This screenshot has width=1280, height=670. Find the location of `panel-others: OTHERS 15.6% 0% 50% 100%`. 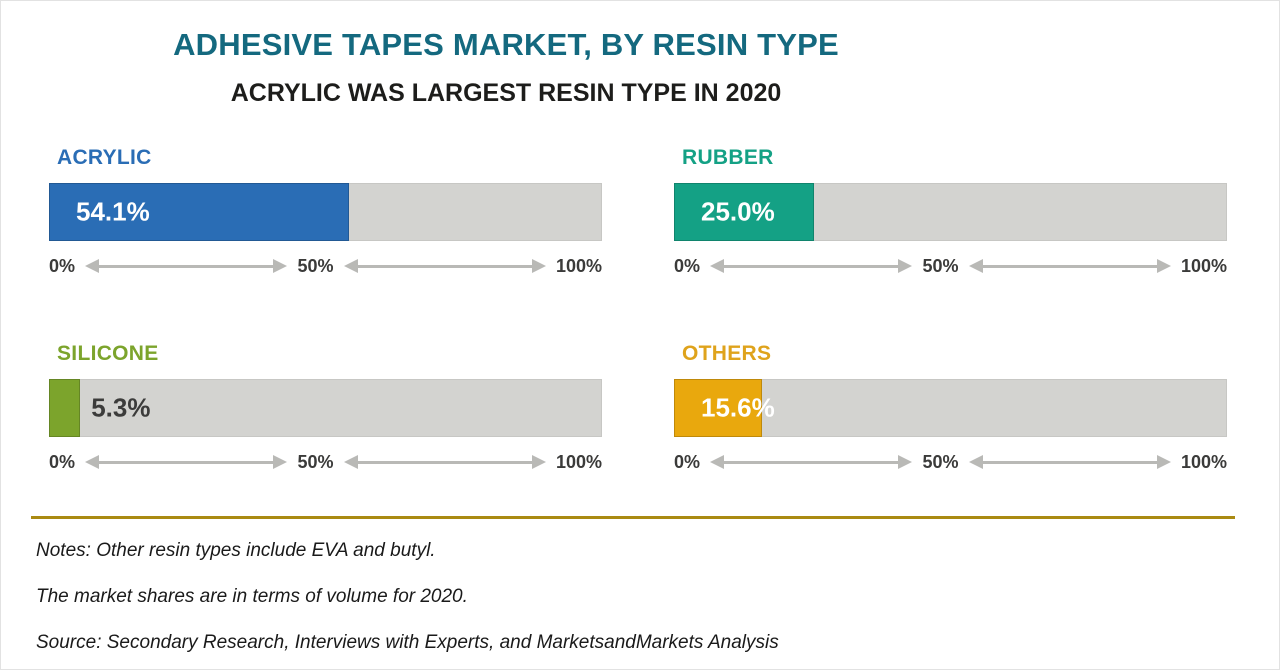

panel-others: OTHERS 15.6% 0% 50% 100% is located at coordinates (950, 408).